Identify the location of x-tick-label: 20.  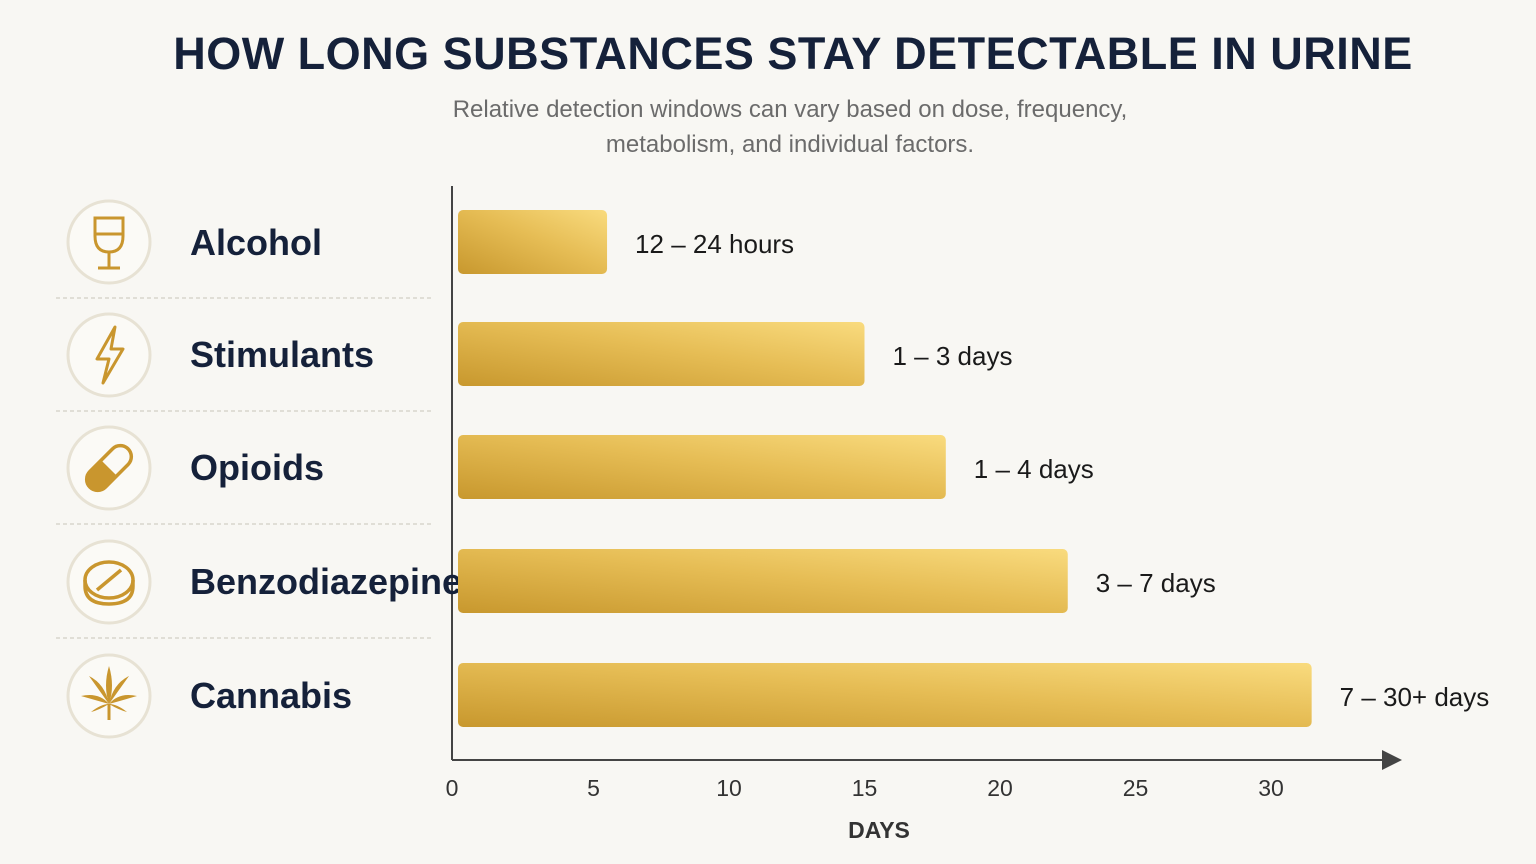
(1000, 788).